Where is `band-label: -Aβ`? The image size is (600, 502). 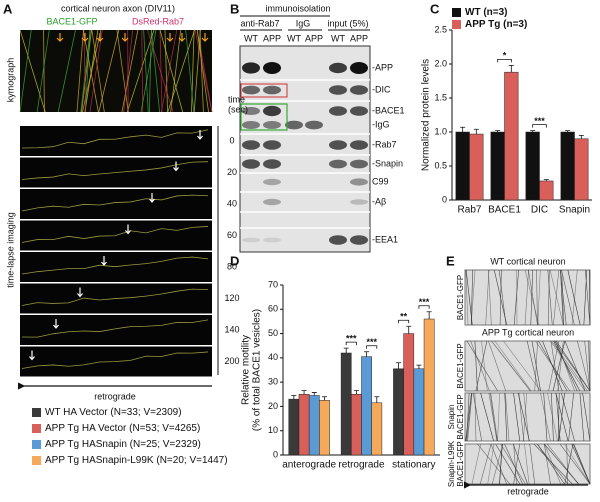
band-label: -Aβ is located at coordinates (379, 201).